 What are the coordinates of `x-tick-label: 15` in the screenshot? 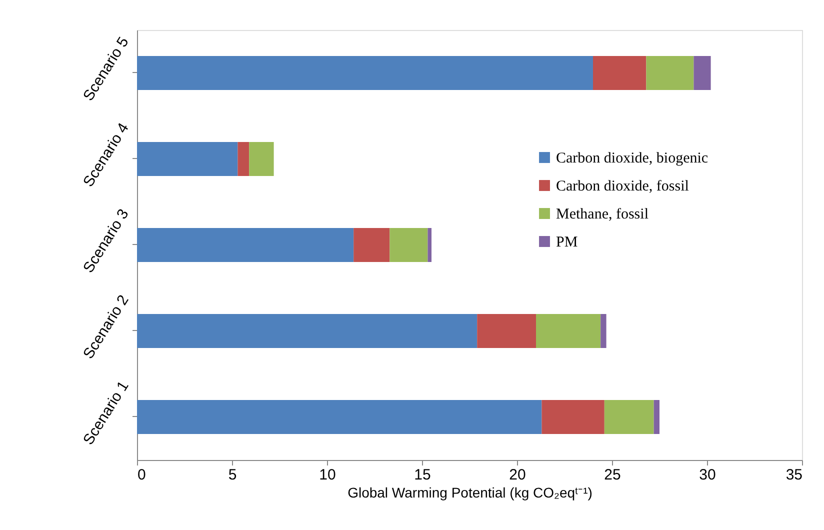 It's located at (422, 475).